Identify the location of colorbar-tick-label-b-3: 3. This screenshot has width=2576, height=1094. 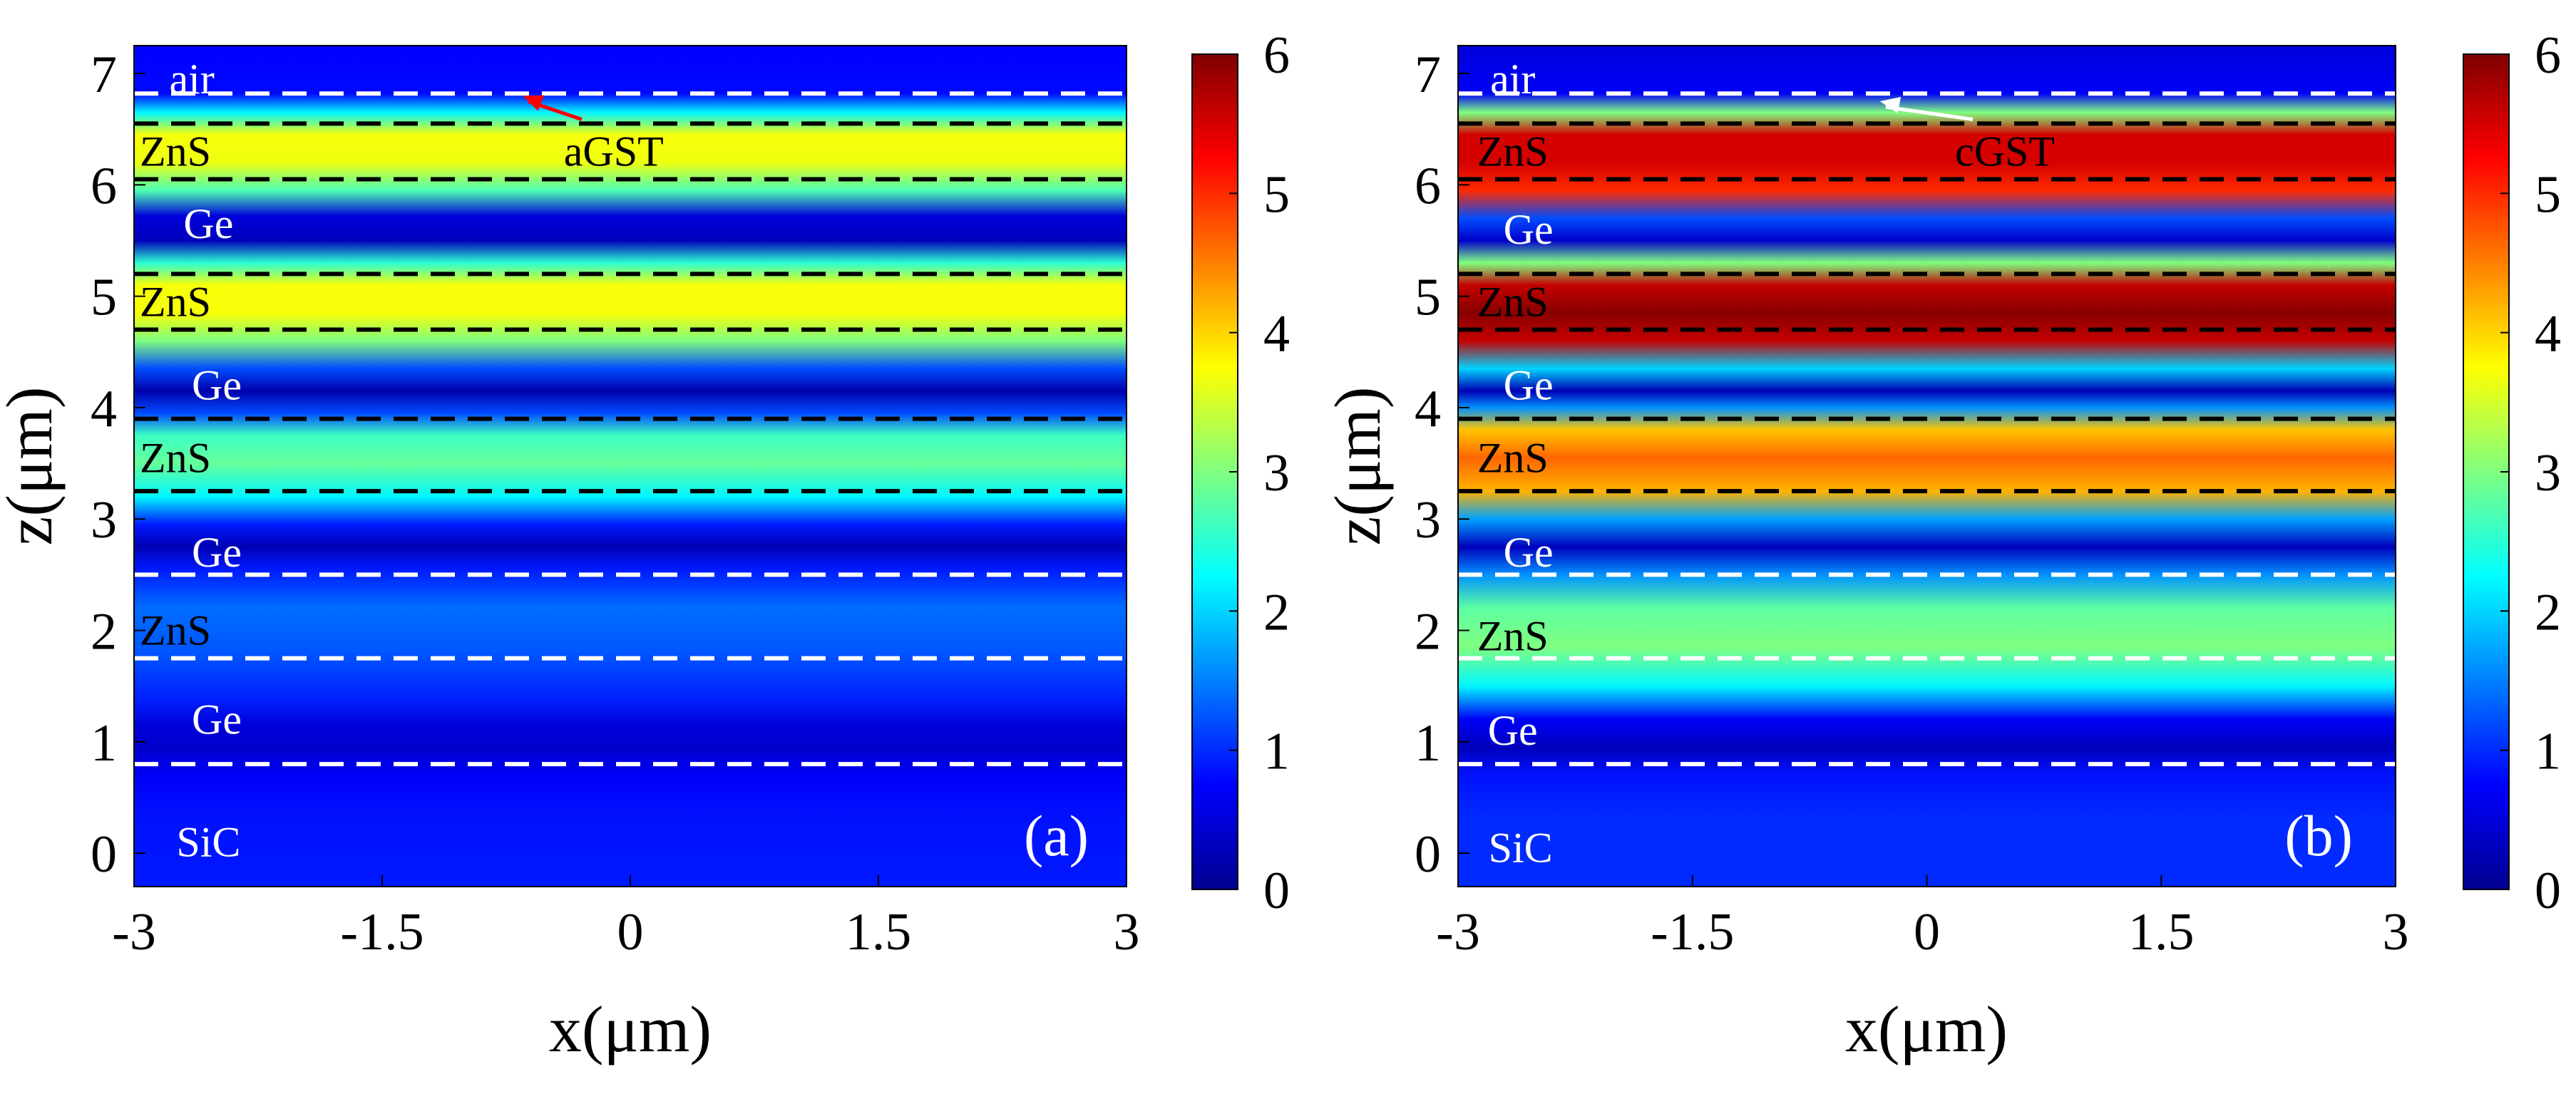
(2548, 473).